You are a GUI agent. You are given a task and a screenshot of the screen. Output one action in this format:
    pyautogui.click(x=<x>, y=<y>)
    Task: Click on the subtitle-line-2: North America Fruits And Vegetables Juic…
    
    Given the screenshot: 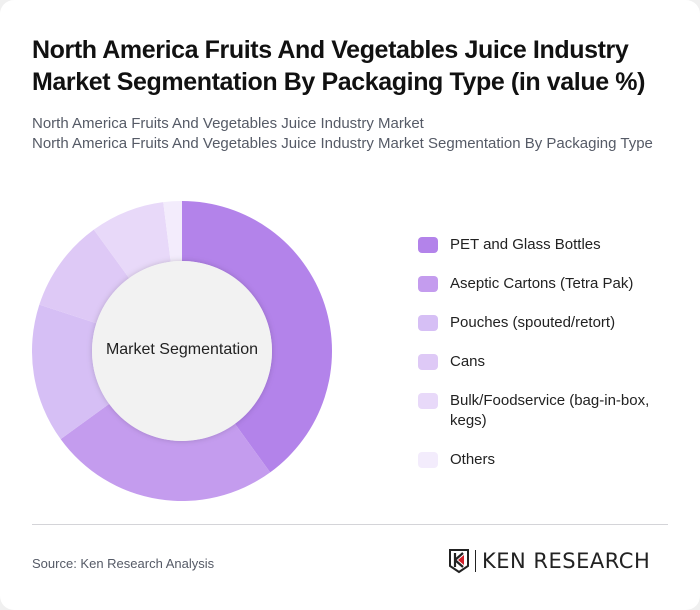 What is the action you would take?
    pyautogui.click(x=342, y=143)
    